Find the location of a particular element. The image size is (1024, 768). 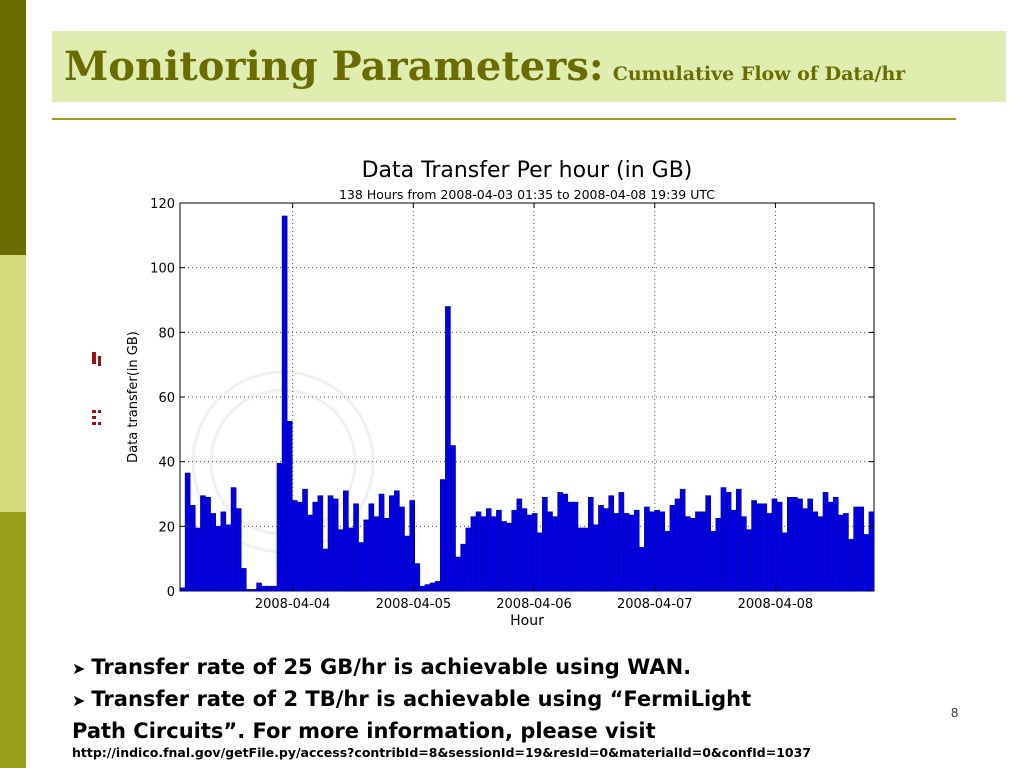

y-tick-label: 20 is located at coordinates (166, 527).